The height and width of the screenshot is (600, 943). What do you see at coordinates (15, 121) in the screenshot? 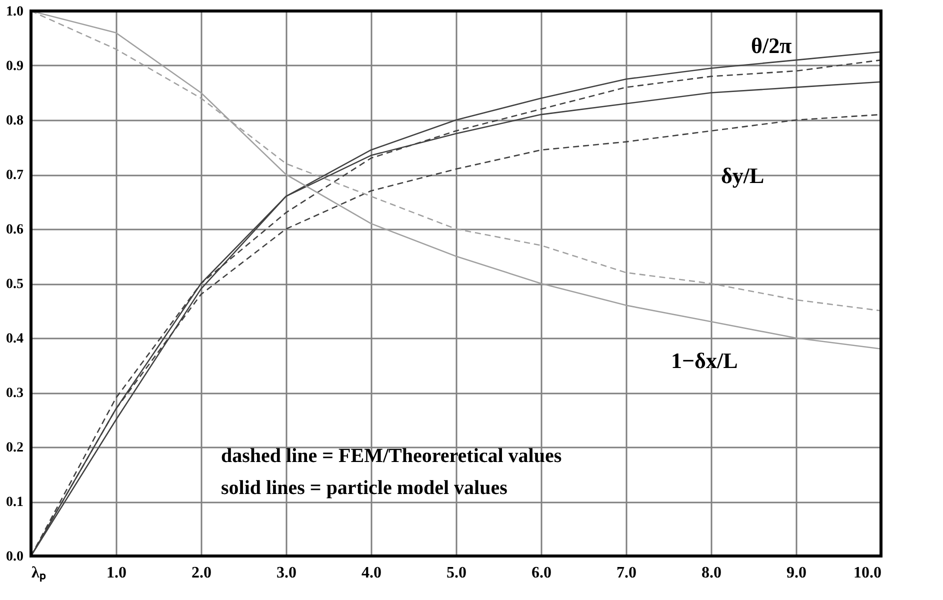
I see `y-tick-label: 0.8` at bounding box center [15, 121].